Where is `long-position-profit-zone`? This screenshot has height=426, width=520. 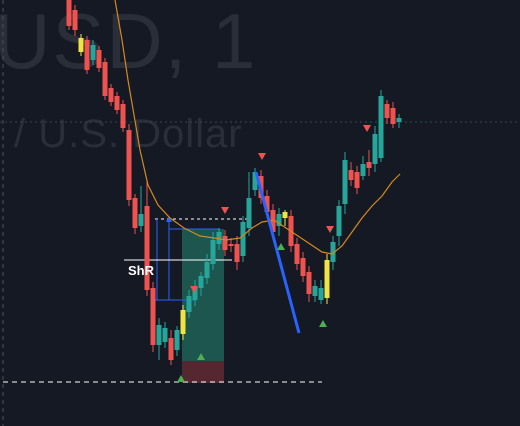 long-position-profit-zone is located at coordinates (203, 295).